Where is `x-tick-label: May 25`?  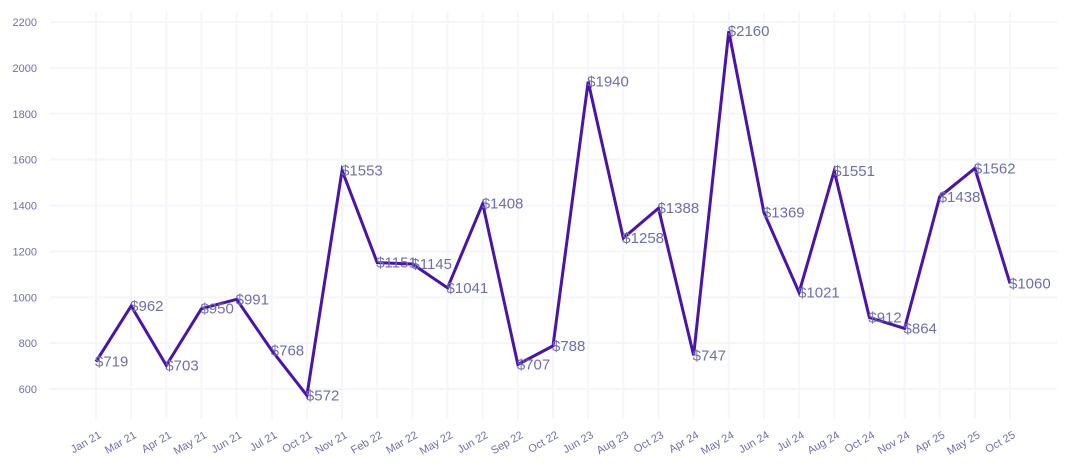
x-tick-label: May 25 is located at coordinates (963, 443).